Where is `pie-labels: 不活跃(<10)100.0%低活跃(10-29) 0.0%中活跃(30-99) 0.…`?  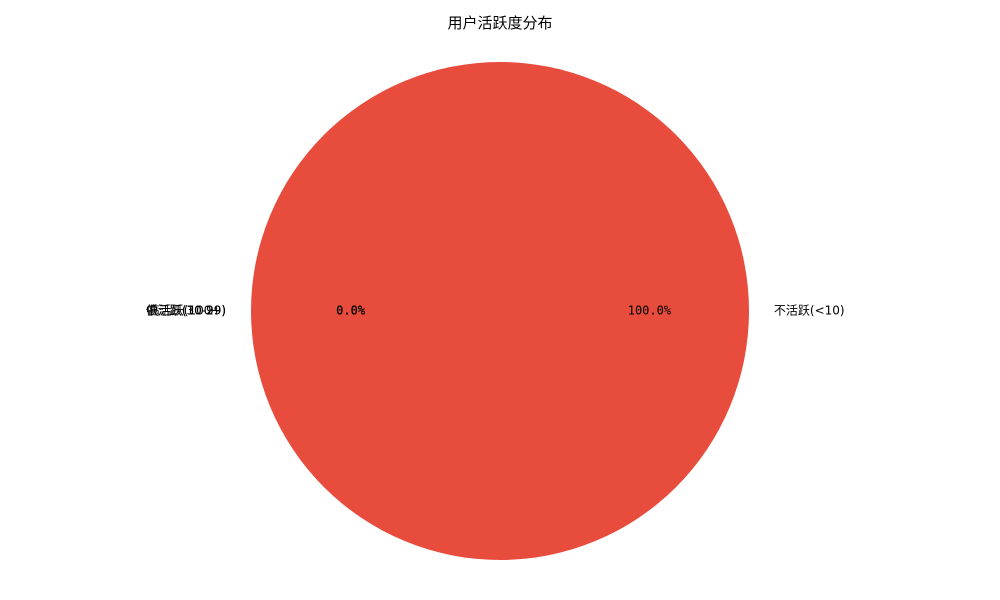
pie-labels: 不活跃(<10)100.0%低活跃(10-29) 0.0%中活跃(30-99) 0.… is located at coordinates (495, 310).